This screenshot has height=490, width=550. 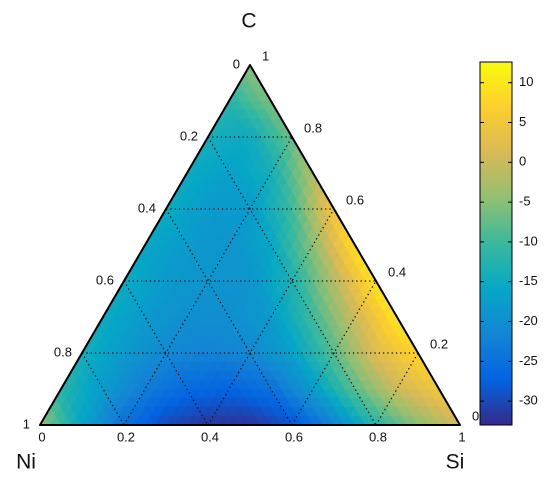 I want to click on c-tick-label: 1, so click(x=265, y=55).